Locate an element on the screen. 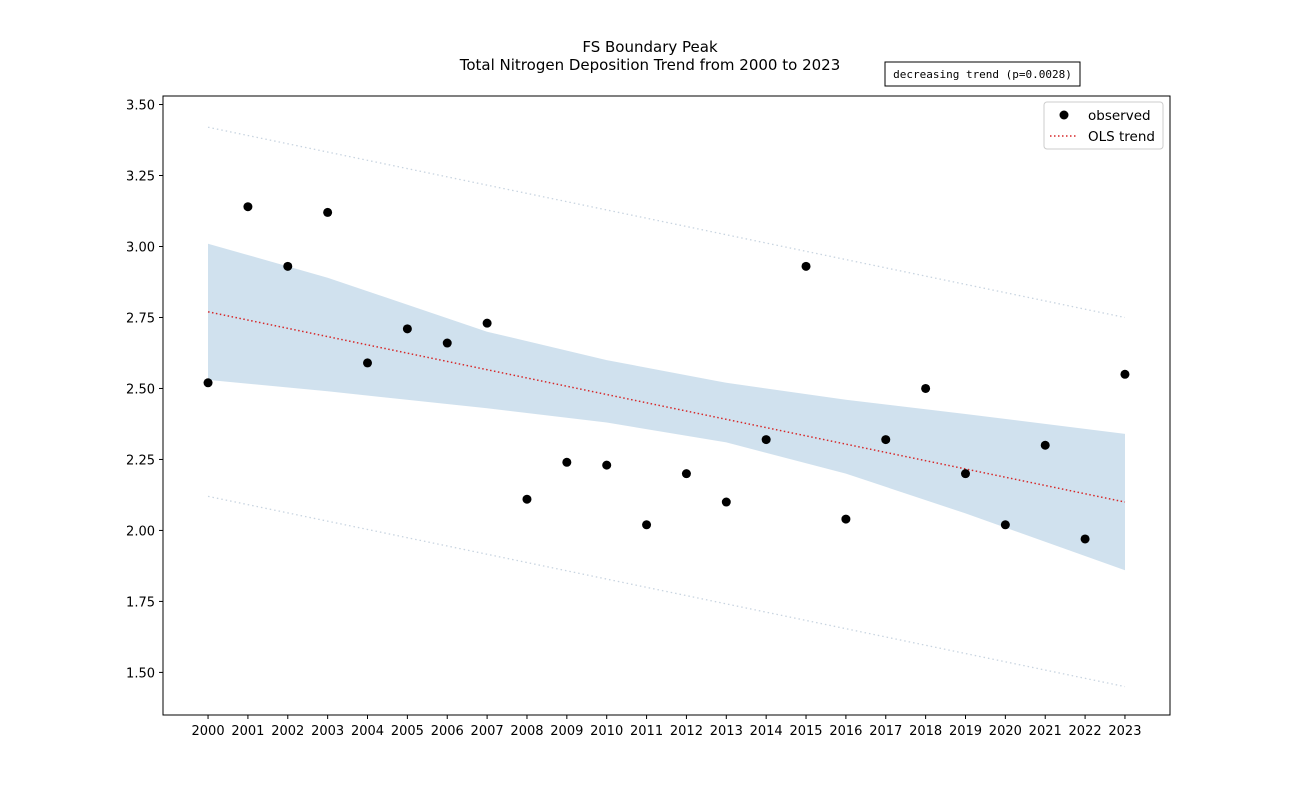  legend-box is located at coordinates (1103, 125).